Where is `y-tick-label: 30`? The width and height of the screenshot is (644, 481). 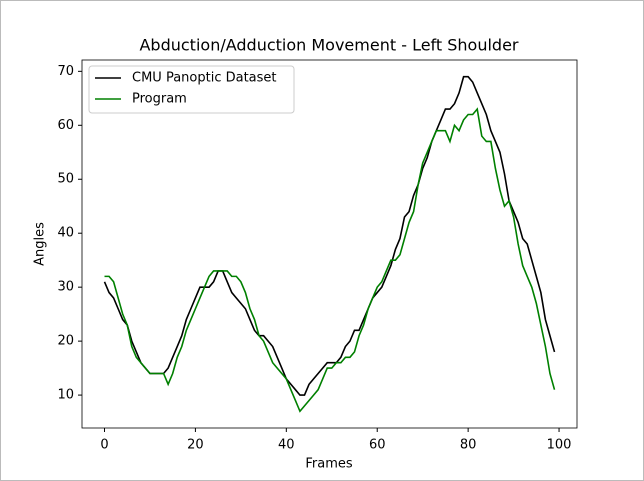
y-tick-label: 30 is located at coordinates (65, 287).